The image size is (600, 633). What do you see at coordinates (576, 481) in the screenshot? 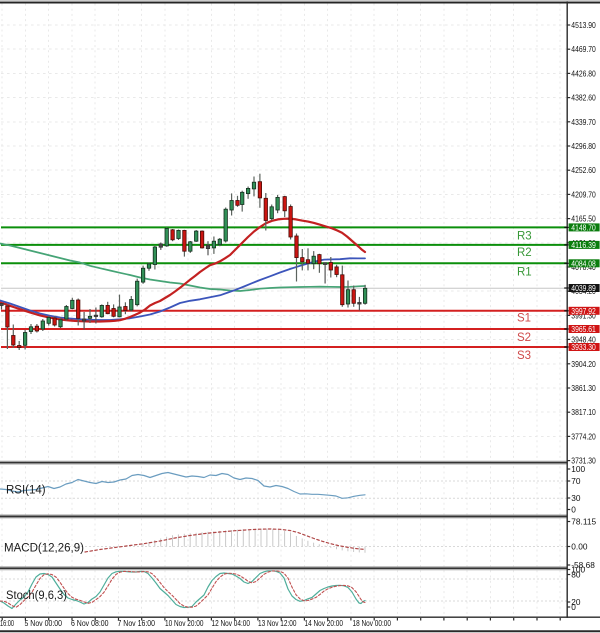
I see `svg-text: 70` at bounding box center [576, 481].